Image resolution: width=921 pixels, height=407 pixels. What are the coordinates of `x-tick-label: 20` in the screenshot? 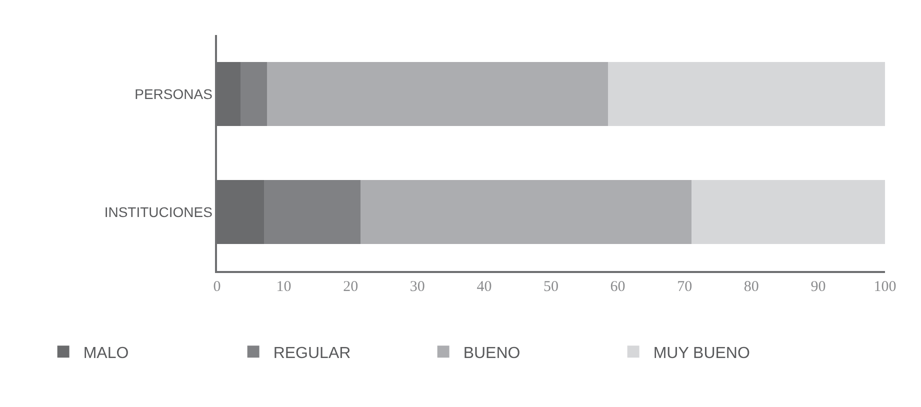 It's located at (350, 286).